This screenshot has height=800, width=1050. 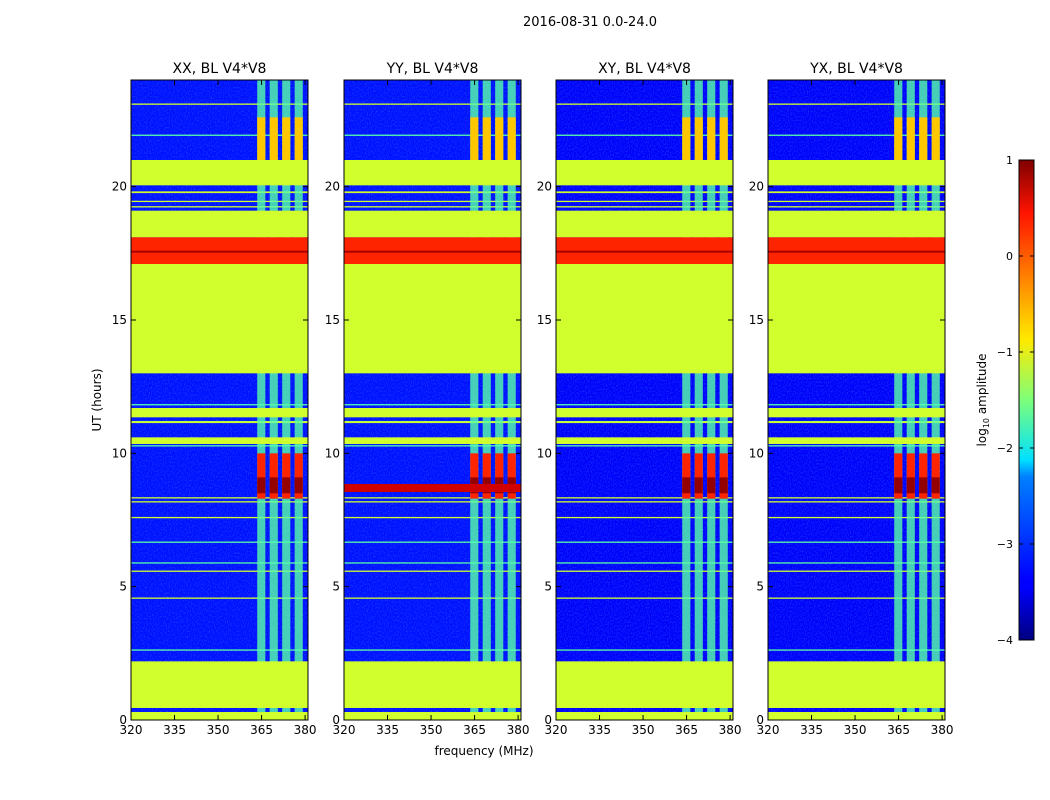 I want to click on panel-title: YY, BL V4*V8, so click(x=432, y=69).